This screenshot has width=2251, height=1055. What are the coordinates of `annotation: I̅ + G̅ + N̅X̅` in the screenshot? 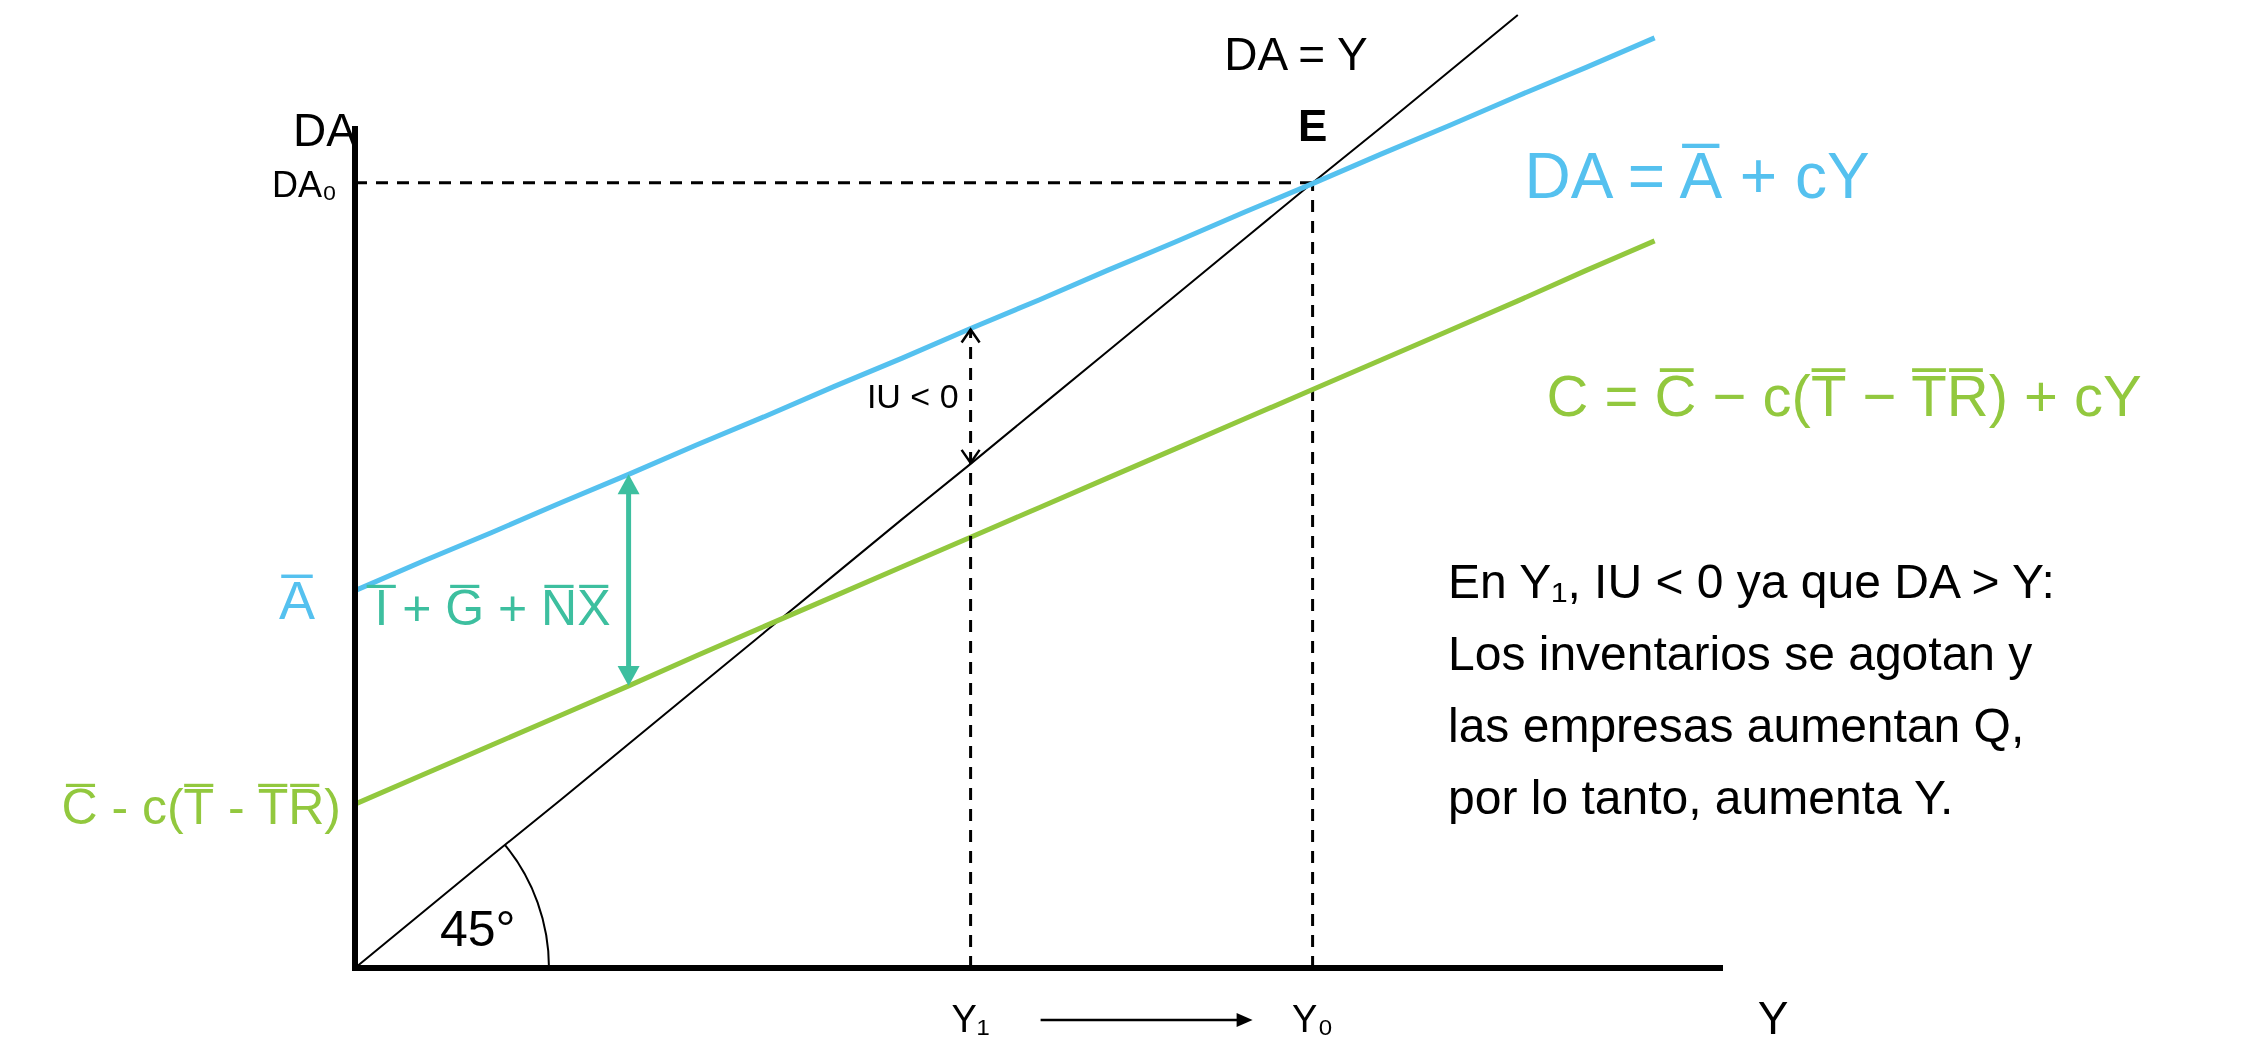 It's located at (488, 608).